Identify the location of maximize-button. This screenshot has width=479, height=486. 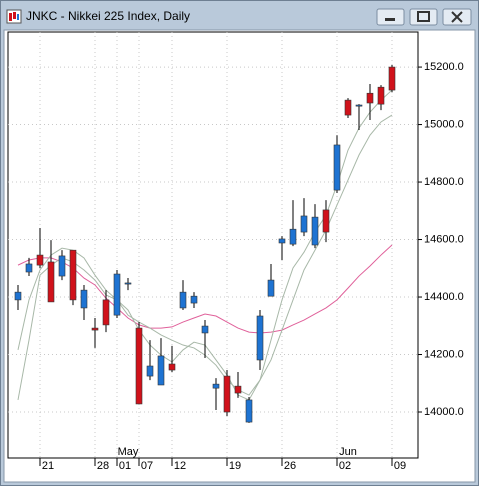
(423, 17).